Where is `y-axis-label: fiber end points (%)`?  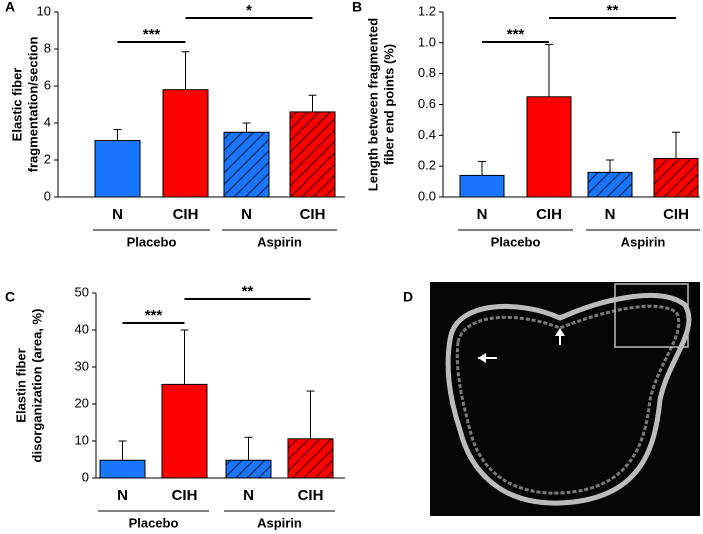
y-axis-label: fiber end points (%) is located at coordinates (388, 104).